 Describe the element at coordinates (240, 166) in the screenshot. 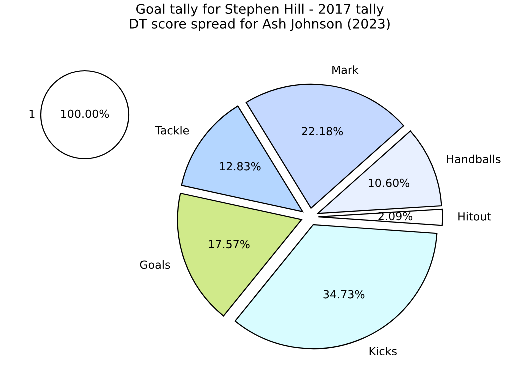

I see `data-label: 12.83%` at that location.